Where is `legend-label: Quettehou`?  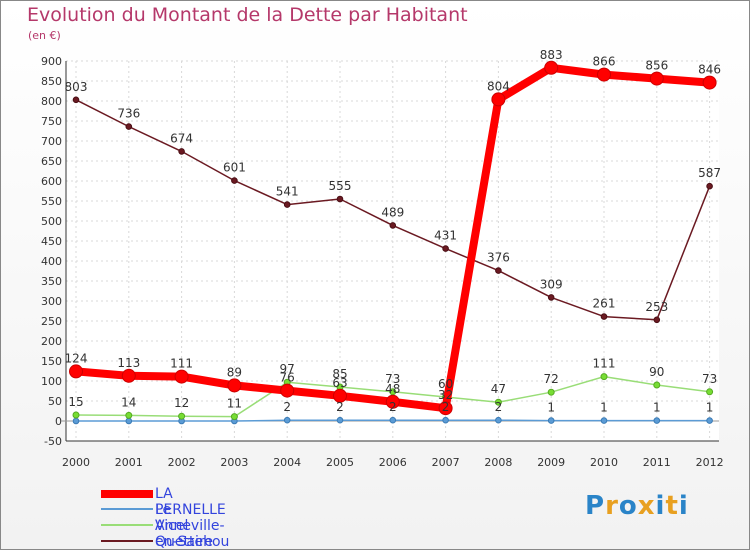 legend-label: Quettehou is located at coordinates (192, 542).